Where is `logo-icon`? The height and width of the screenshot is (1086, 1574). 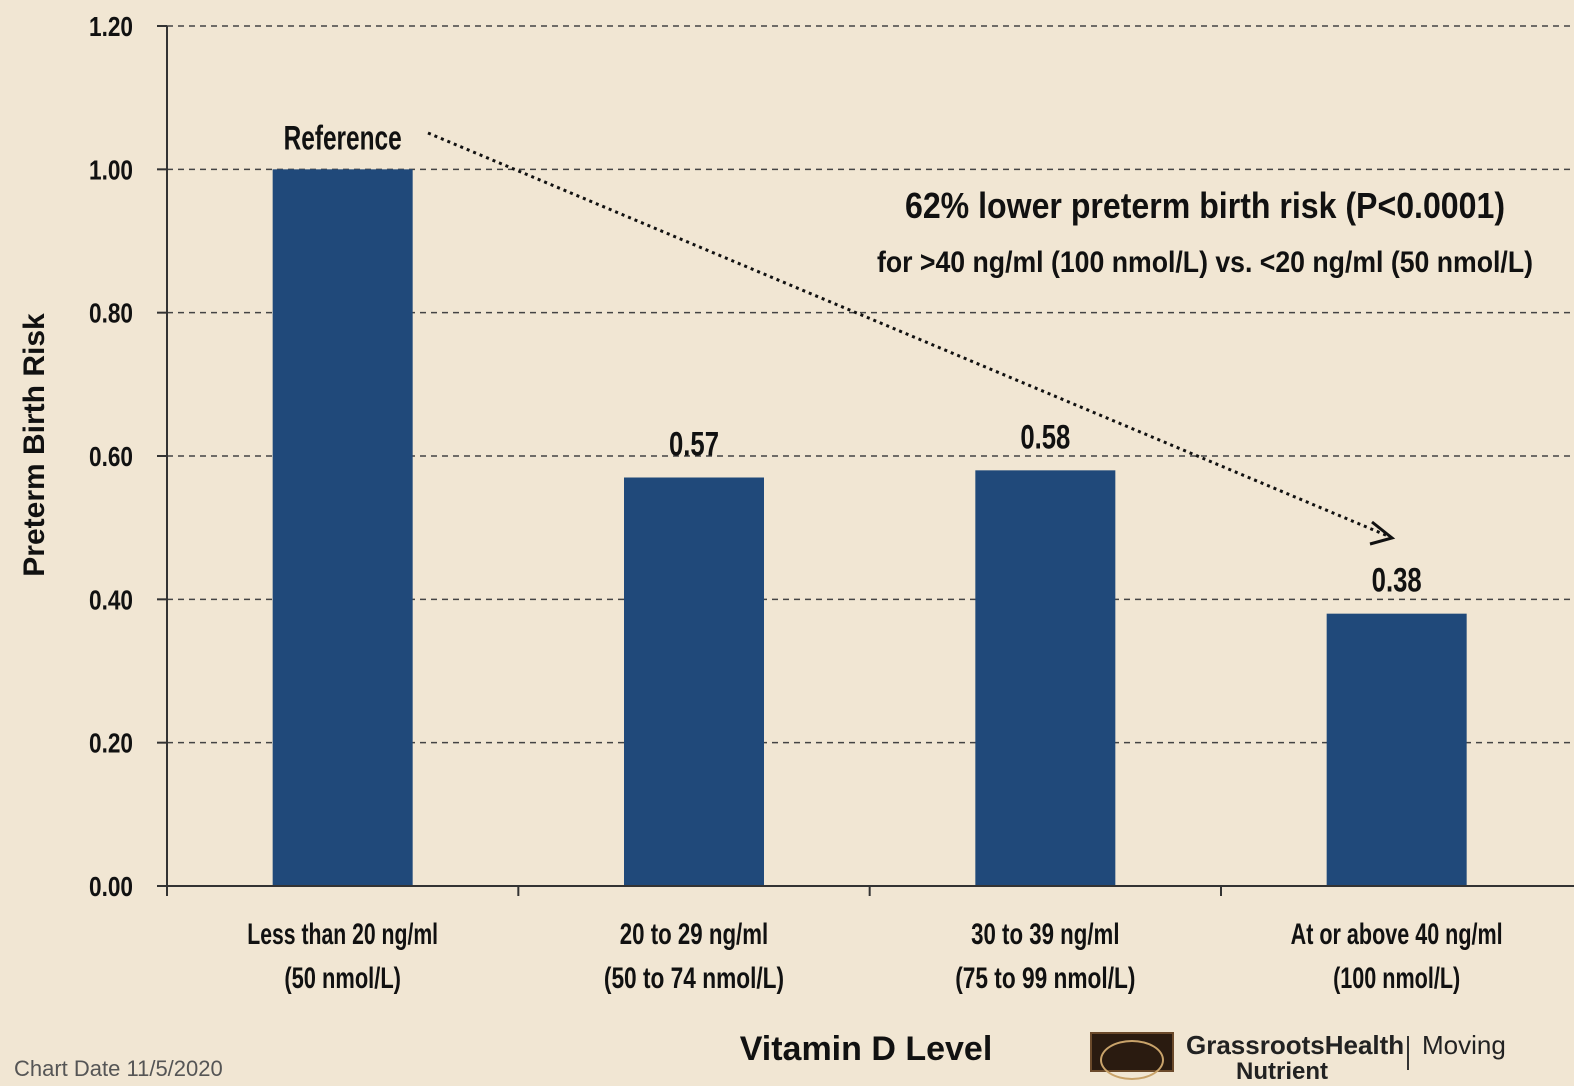 logo-icon is located at coordinates (1132, 1056).